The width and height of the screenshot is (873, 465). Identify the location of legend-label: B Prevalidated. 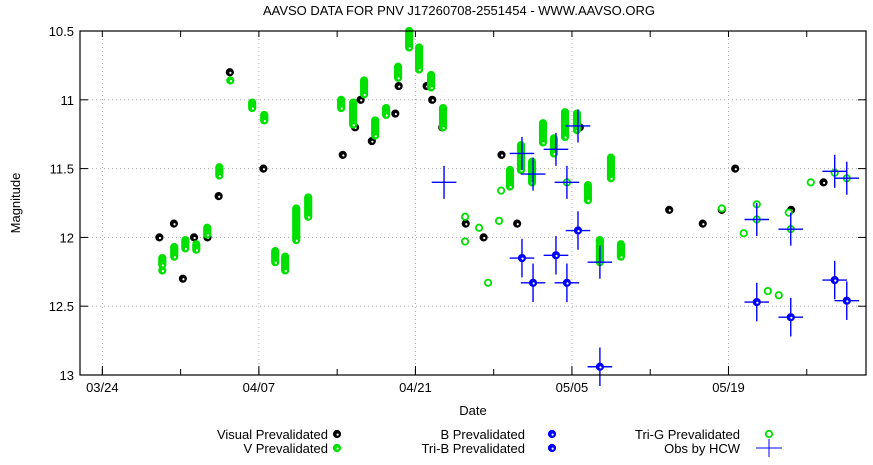
(482, 434).